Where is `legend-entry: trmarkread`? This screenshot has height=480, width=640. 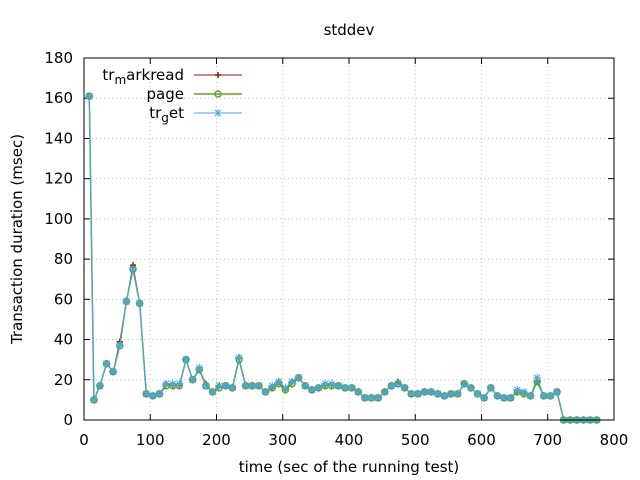 legend-entry: trmarkread is located at coordinates (172, 76).